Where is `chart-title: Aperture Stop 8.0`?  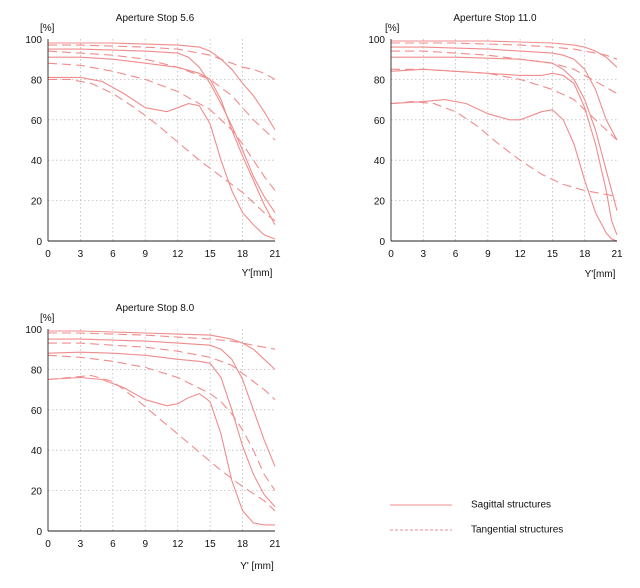
chart-title: Aperture Stop 8.0 is located at coordinates (155, 308).